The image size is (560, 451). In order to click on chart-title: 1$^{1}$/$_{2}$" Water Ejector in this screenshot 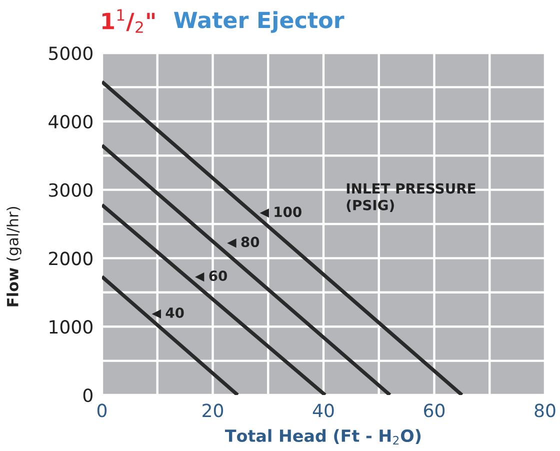, I will do `click(223, 21)`.